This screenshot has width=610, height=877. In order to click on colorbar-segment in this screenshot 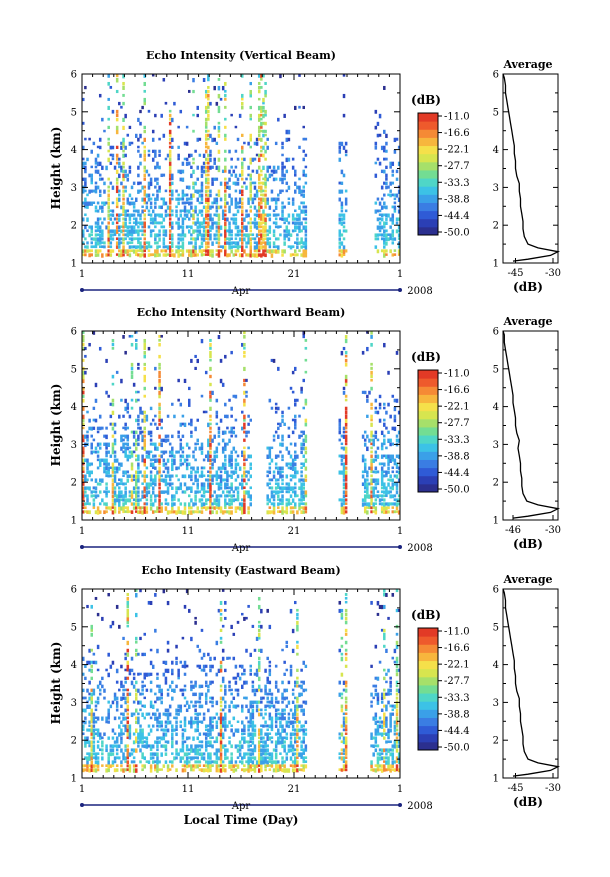, I will do `click(428, 374)`.